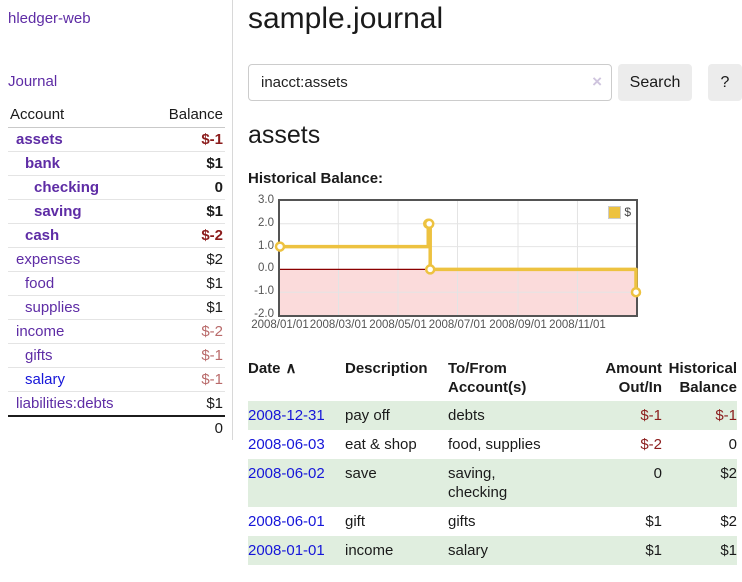 Image resolution: width=742 pixels, height=582 pixels. I want to click on table-row: liabilities:debts $1, so click(116, 404).